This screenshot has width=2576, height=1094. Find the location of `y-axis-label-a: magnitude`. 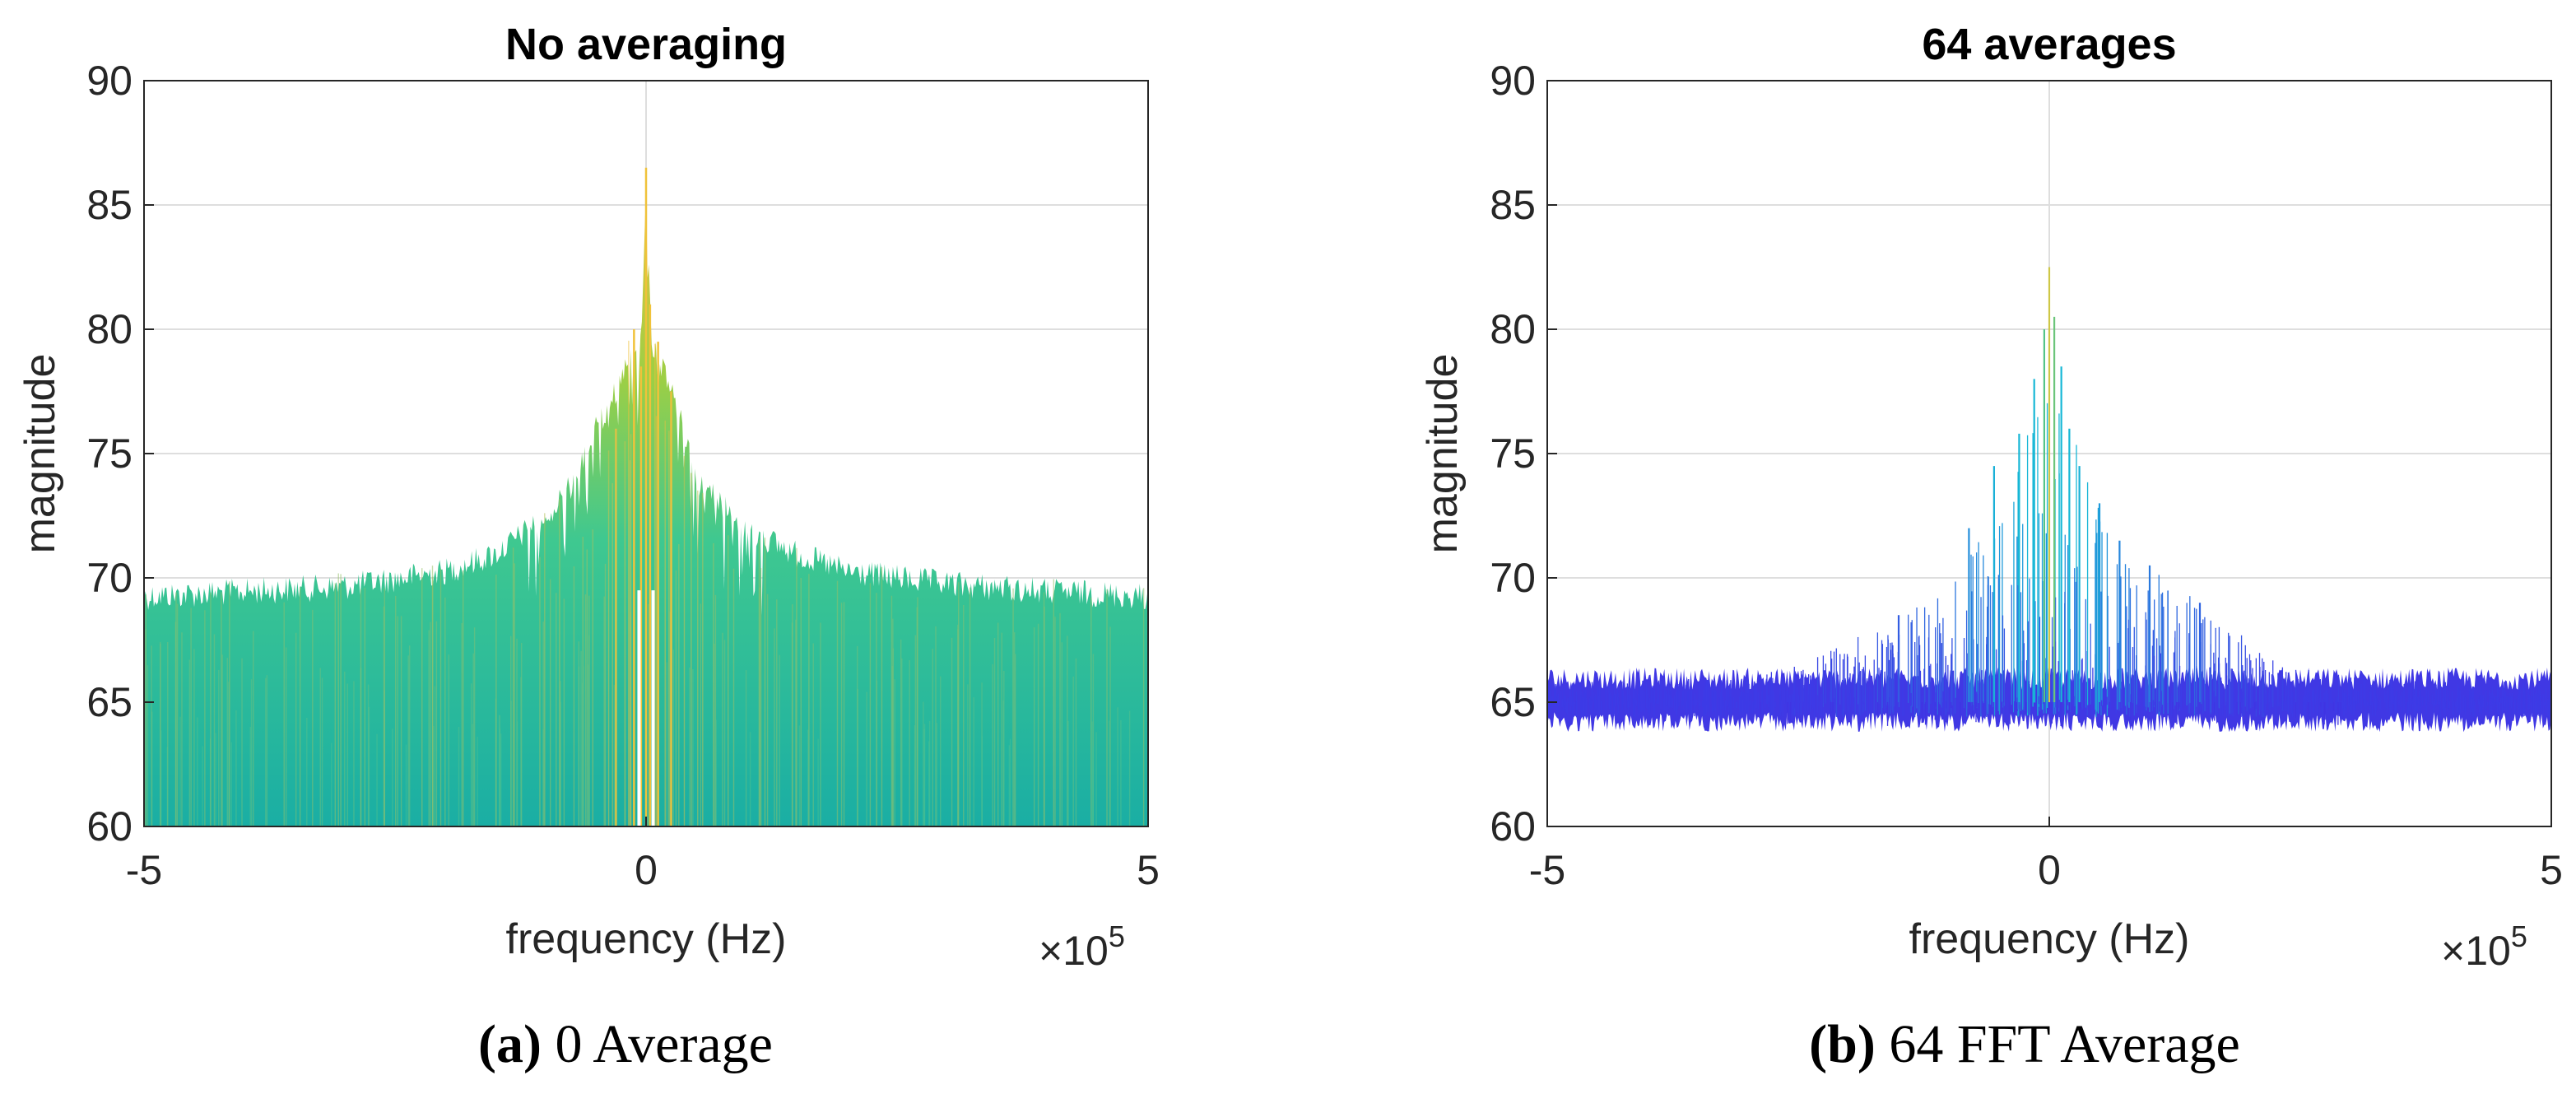

y-axis-label-a: magnitude is located at coordinates (40, 454).